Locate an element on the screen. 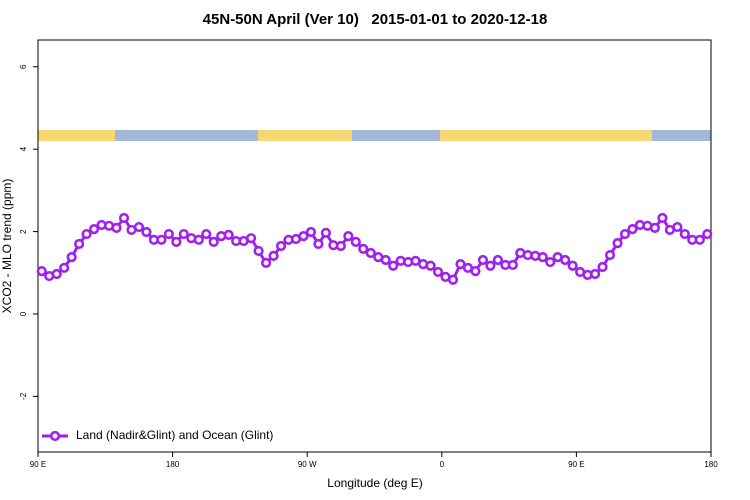  y-tick-label: 6 is located at coordinates (23, 66).